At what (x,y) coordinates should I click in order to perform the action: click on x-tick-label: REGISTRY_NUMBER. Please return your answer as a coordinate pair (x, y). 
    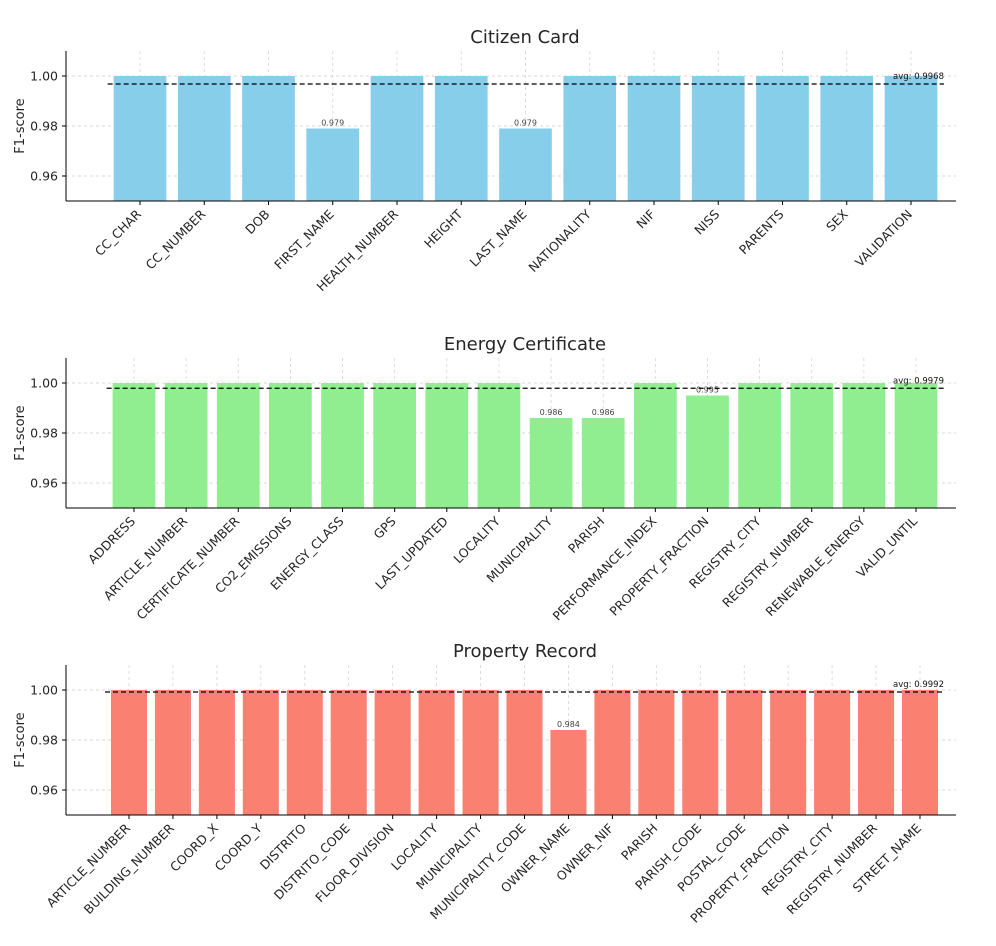
    Looking at the image, I should click on (767, 561).